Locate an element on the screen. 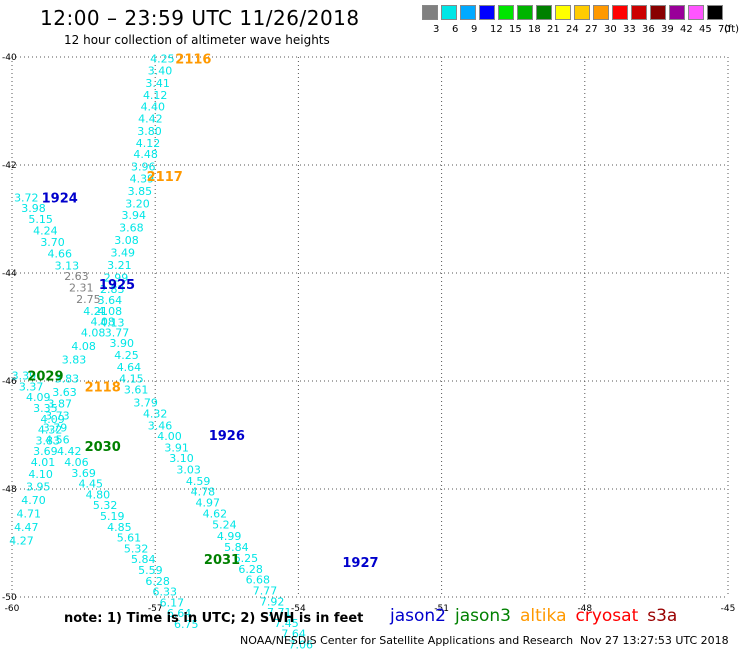 The height and width of the screenshot is (650, 740). colorbar-unit: (ft) is located at coordinates (732, 29).